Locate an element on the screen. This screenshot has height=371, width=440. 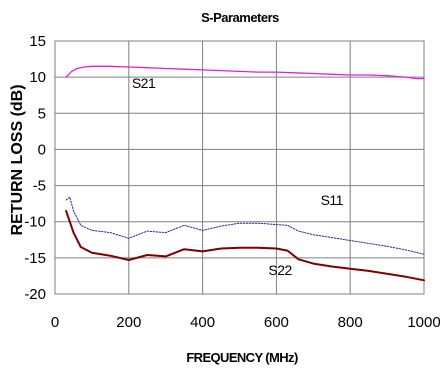
x-tick-label-3: 600 is located at coordinates (276, 322).